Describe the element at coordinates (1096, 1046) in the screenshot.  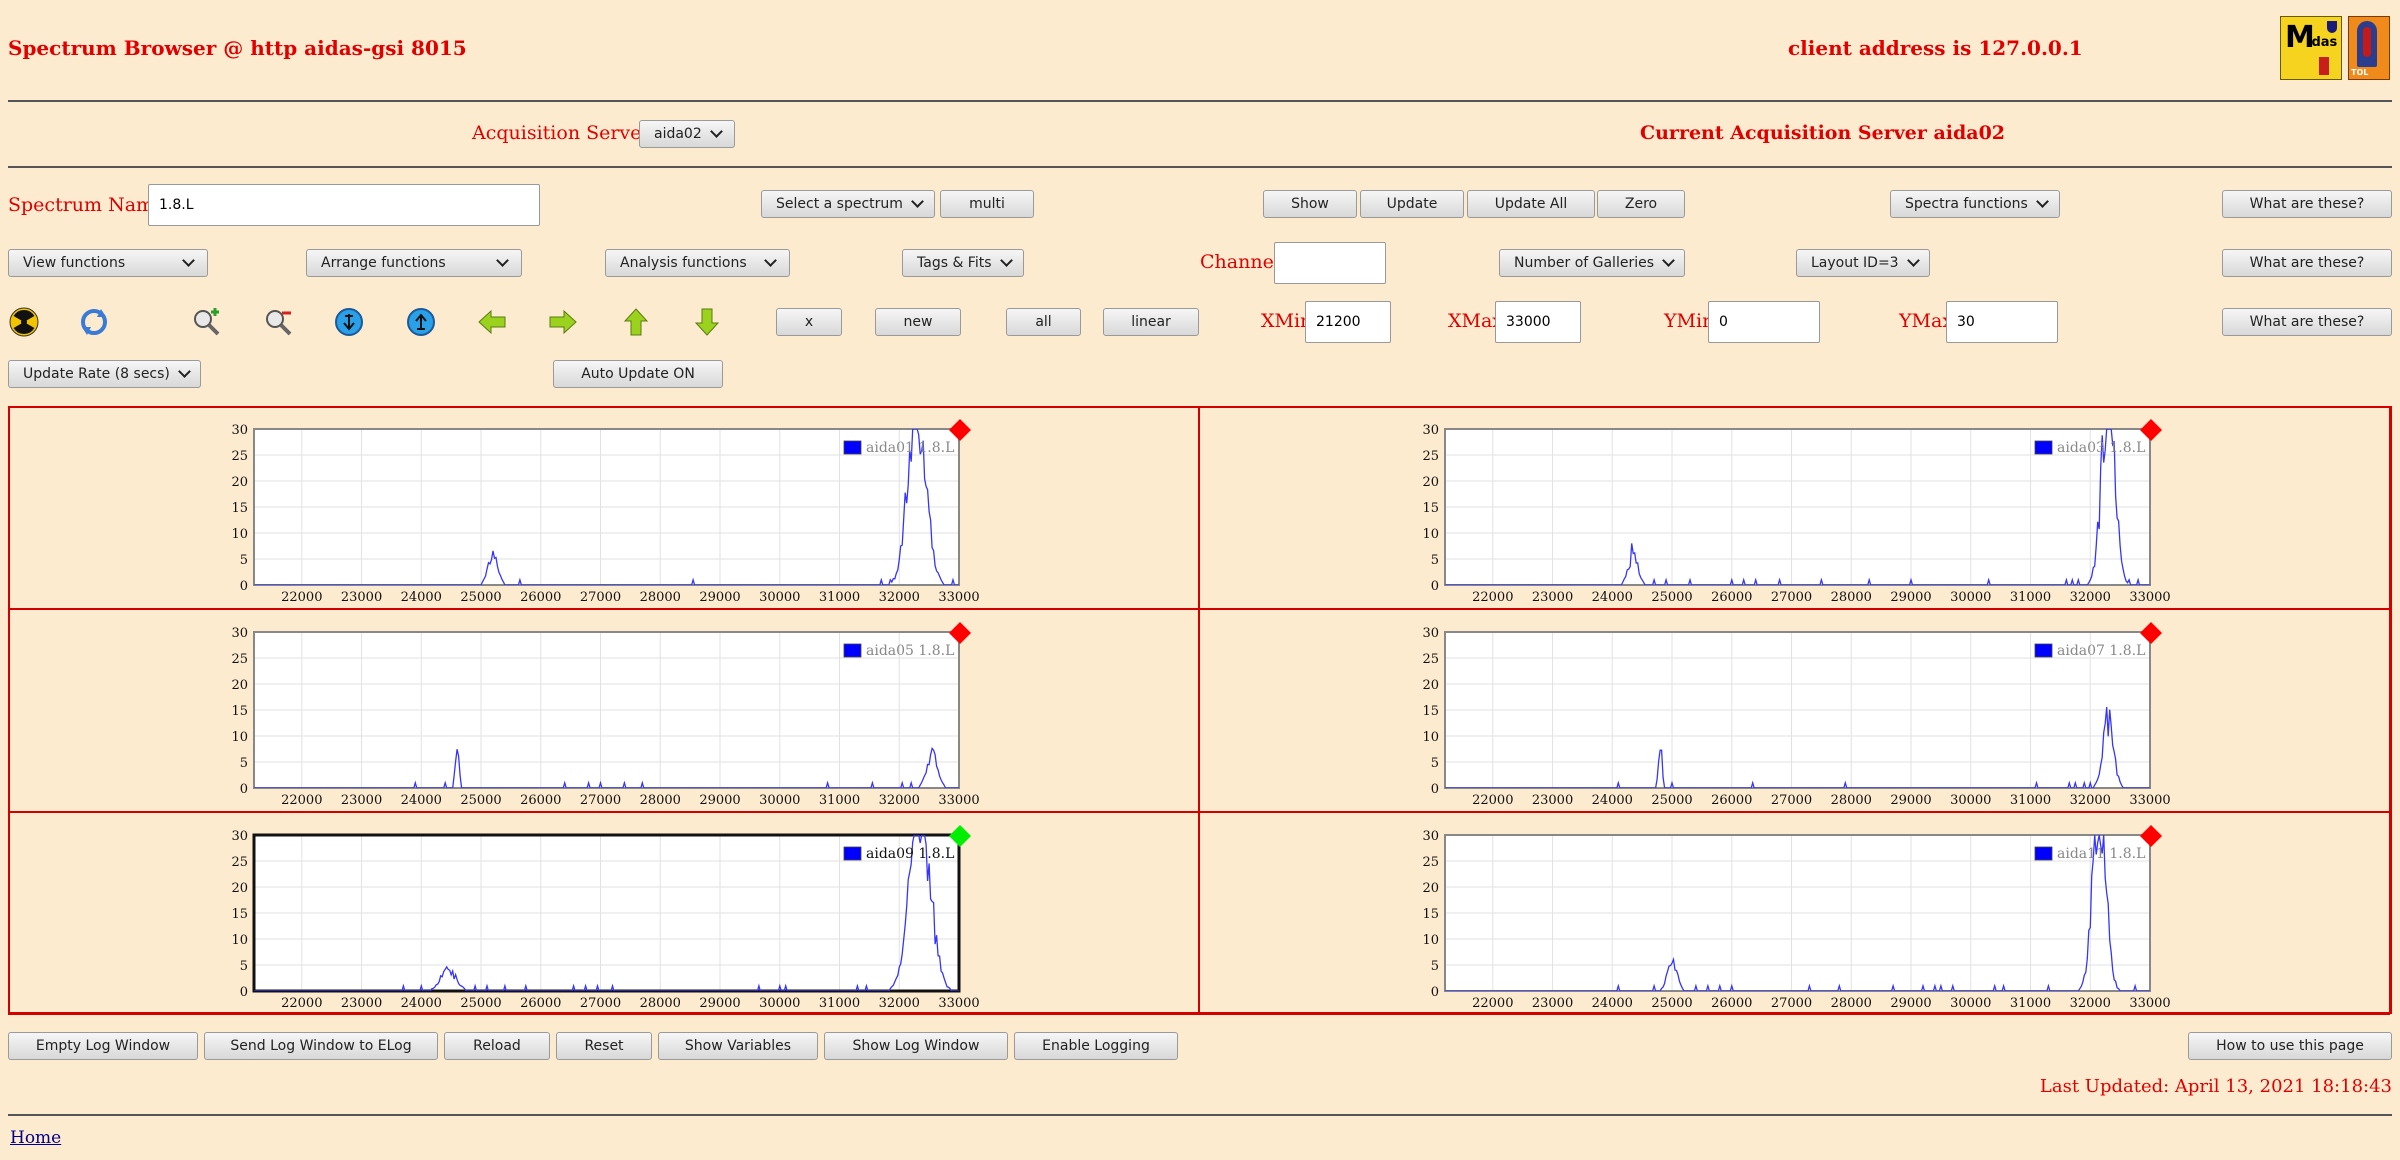
I see `enable-logging-button: Enable Logging` at that location.